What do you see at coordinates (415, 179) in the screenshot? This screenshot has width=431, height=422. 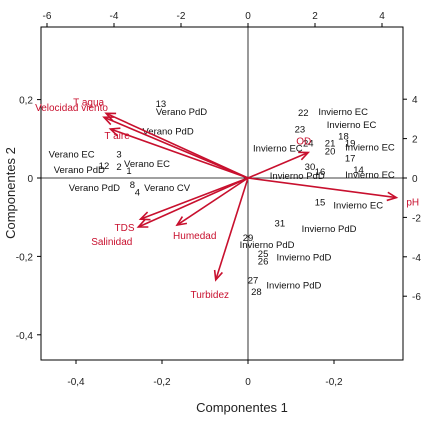 I see `right-tick-label: 0` at bounding box center [415, 179].